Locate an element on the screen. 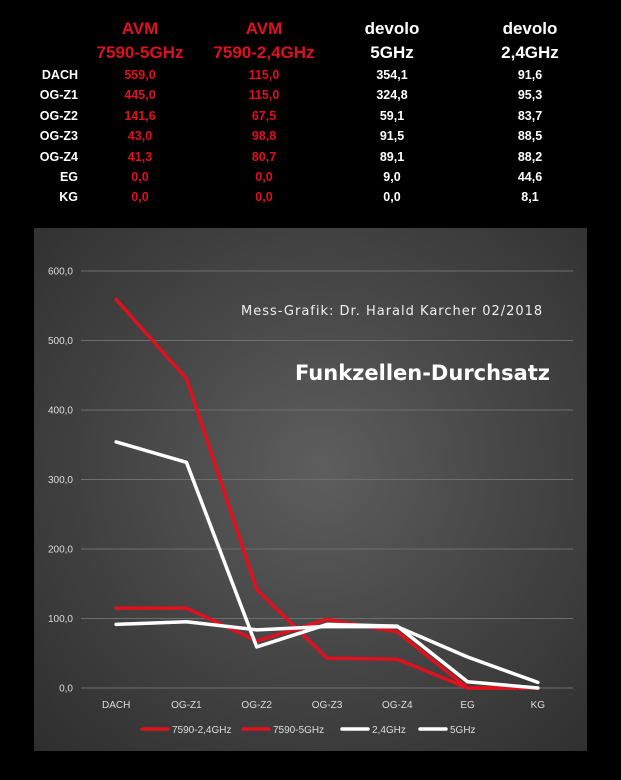  legend-label: 2,4GHz is located at coordinates (389, 730).